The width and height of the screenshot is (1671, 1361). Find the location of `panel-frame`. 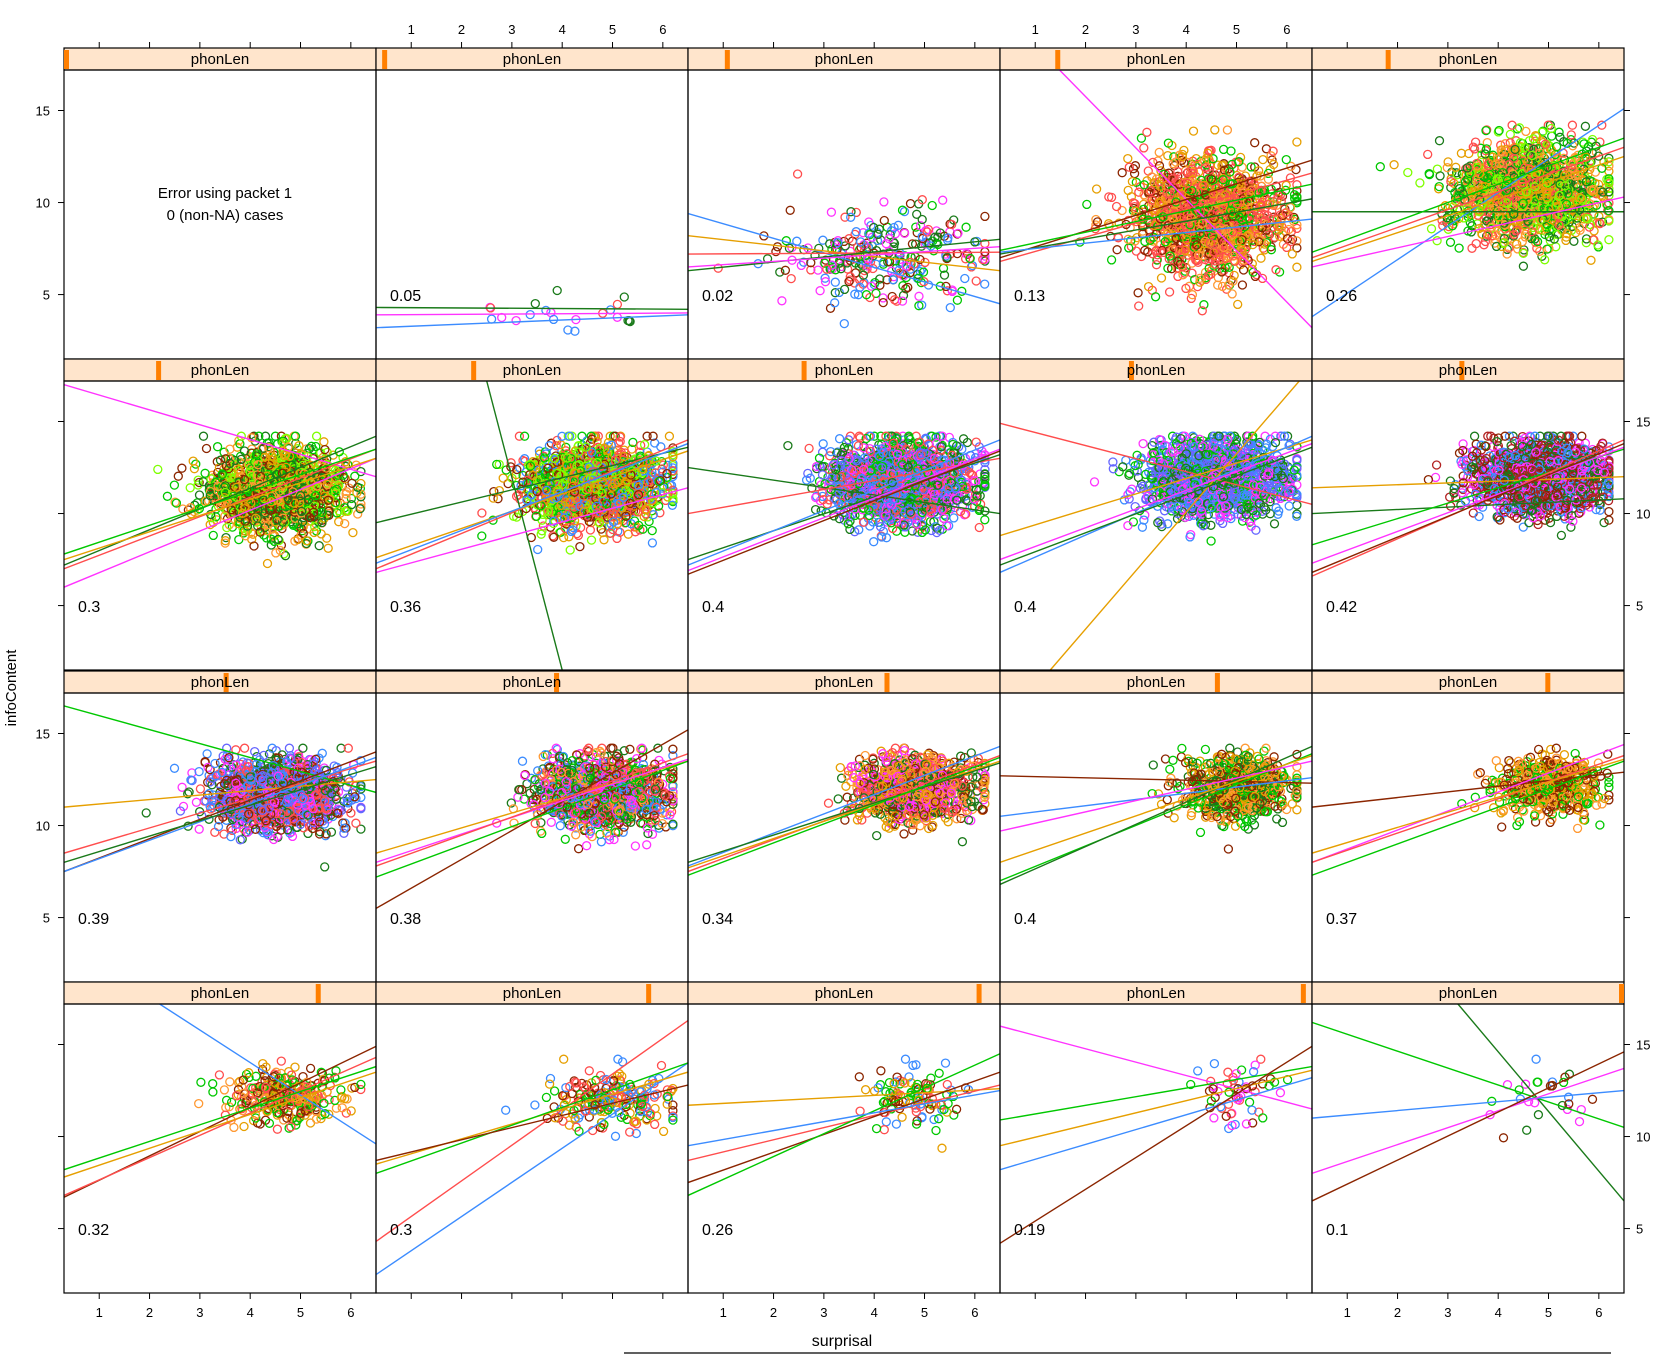

panel-frame is located at coordinates (220, 525).